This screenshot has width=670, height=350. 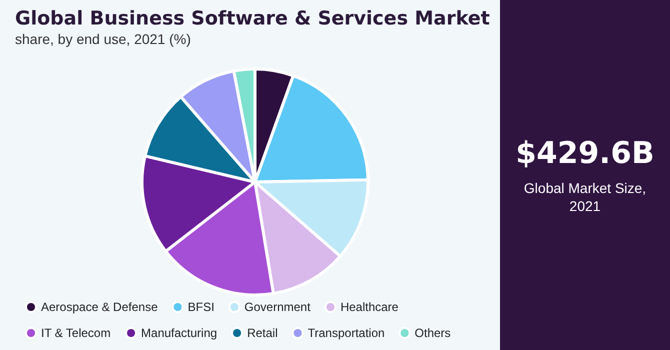 What do you see at coordinates (346, 333) in the screenshot?
I see `legend-label: Transportation` at bounding box center [346, 333].